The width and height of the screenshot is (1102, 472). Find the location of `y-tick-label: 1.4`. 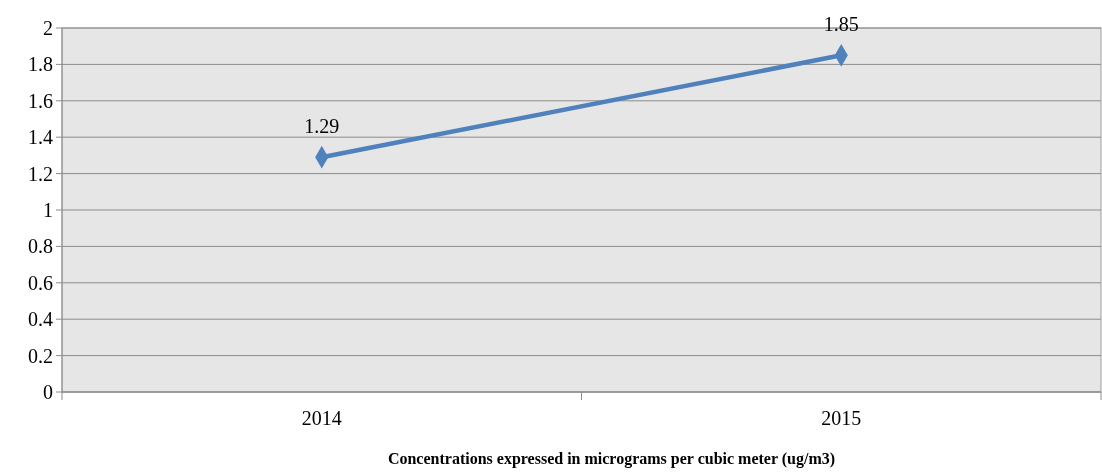

y-tick-label: 1.4 is located at coordinates (40, 137).